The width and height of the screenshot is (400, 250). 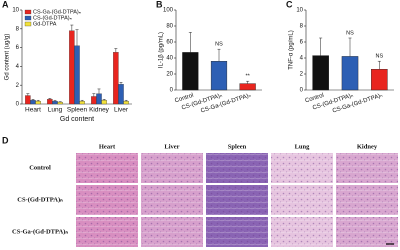 What do you see at coordinates (367, 146) in the screenshot?
I see `column-header: Kidney` at bounding box center [367, 146].